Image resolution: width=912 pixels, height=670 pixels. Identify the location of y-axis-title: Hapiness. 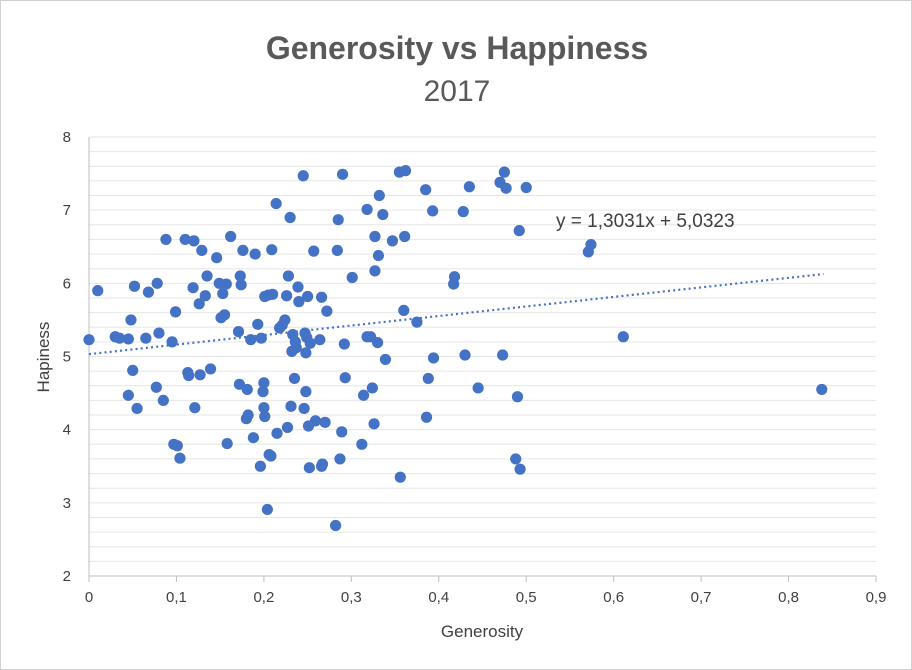
(43, 357).